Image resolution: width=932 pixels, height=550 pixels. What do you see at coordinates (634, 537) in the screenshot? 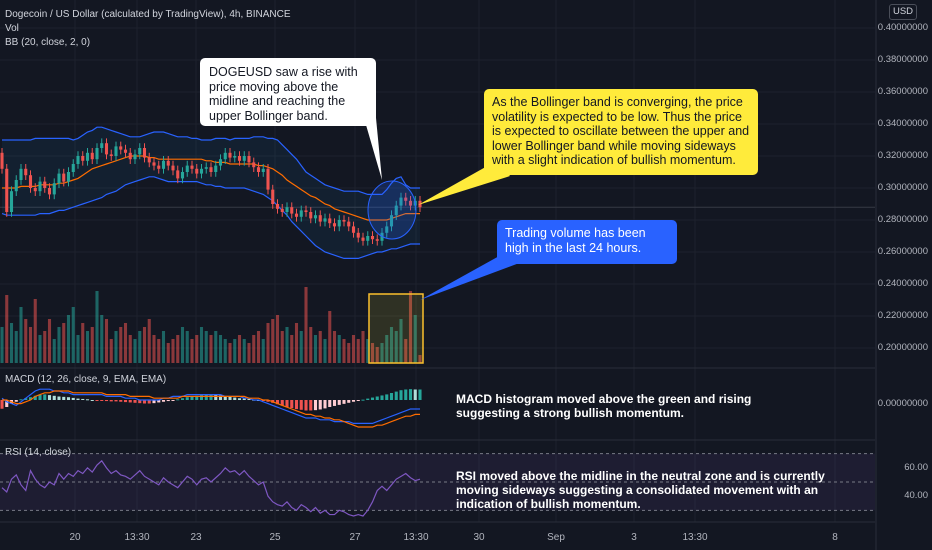
I see `time-tick-label: 3` at bounding box center [634, 537].